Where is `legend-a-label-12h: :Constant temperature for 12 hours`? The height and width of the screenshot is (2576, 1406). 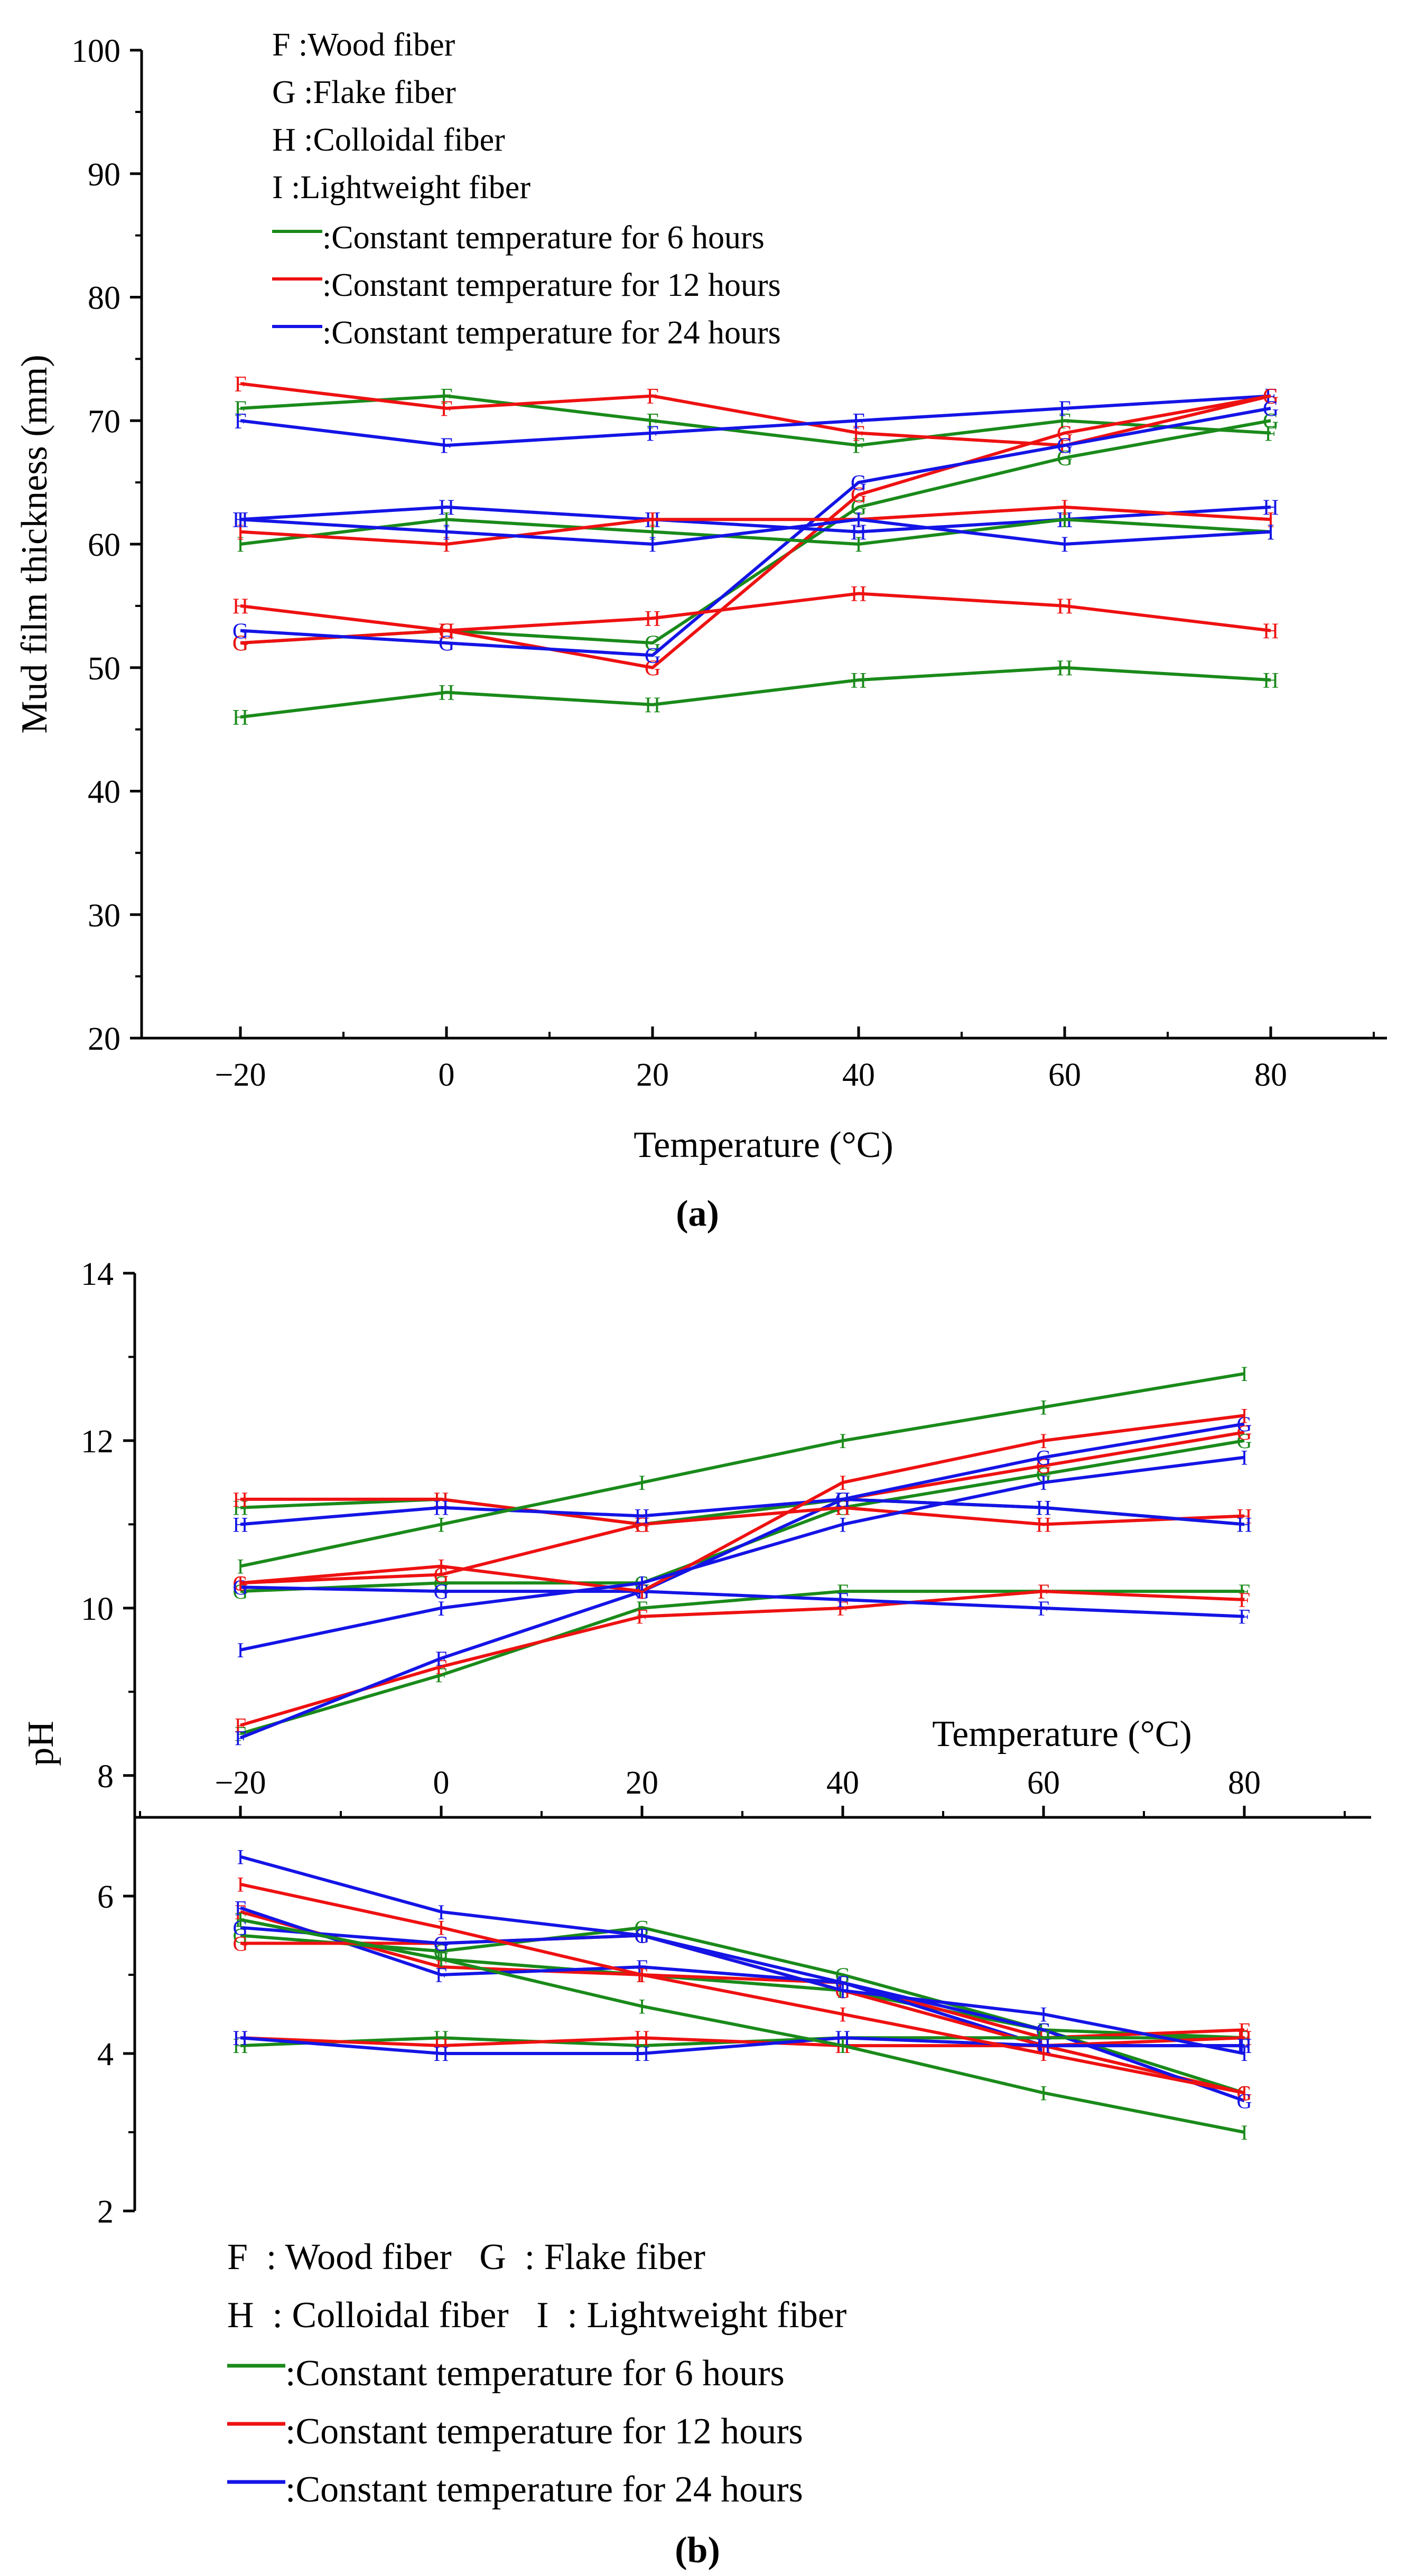
legend-a-label-12h: :Constant temperature for 12 hours is located at coordinates (552, 285).